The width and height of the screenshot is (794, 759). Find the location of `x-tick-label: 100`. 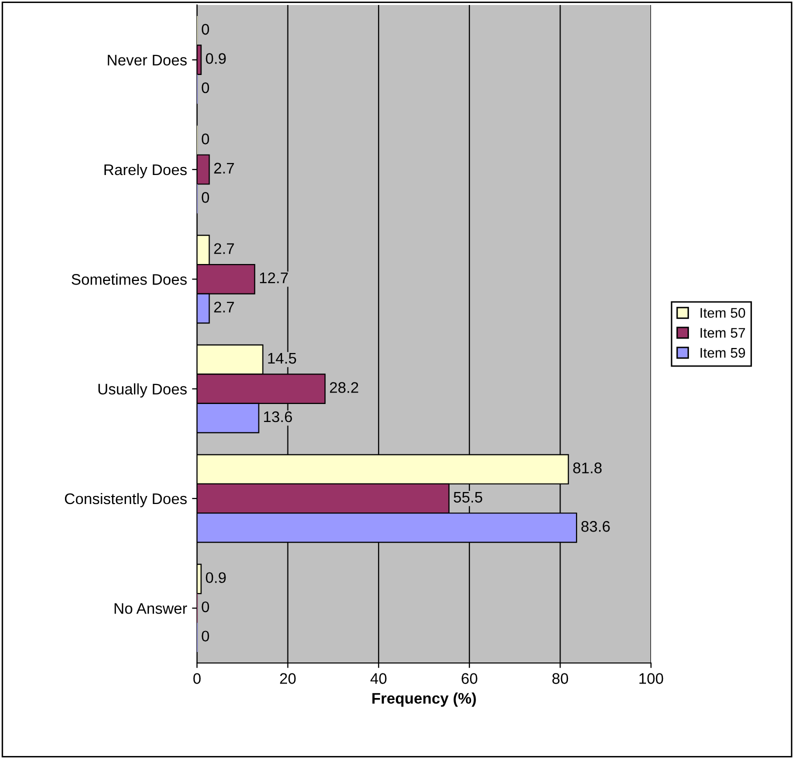

x-tick-label: 100 is located at coordinates (651, 678).